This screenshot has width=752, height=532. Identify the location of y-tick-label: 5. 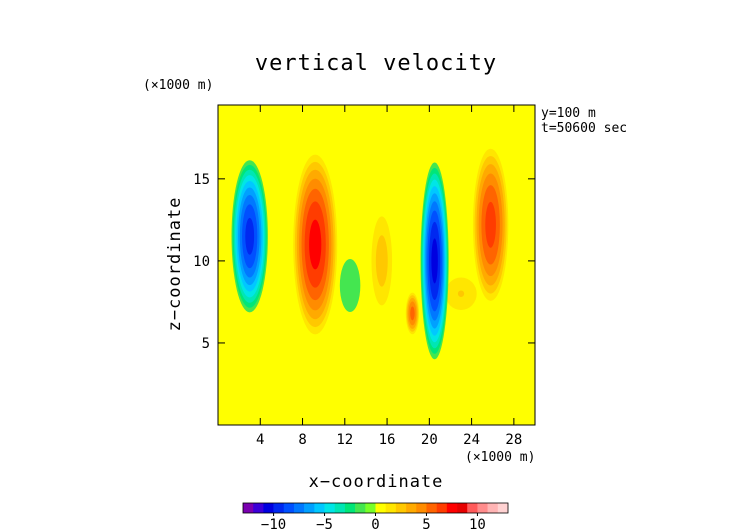
(206, 344).